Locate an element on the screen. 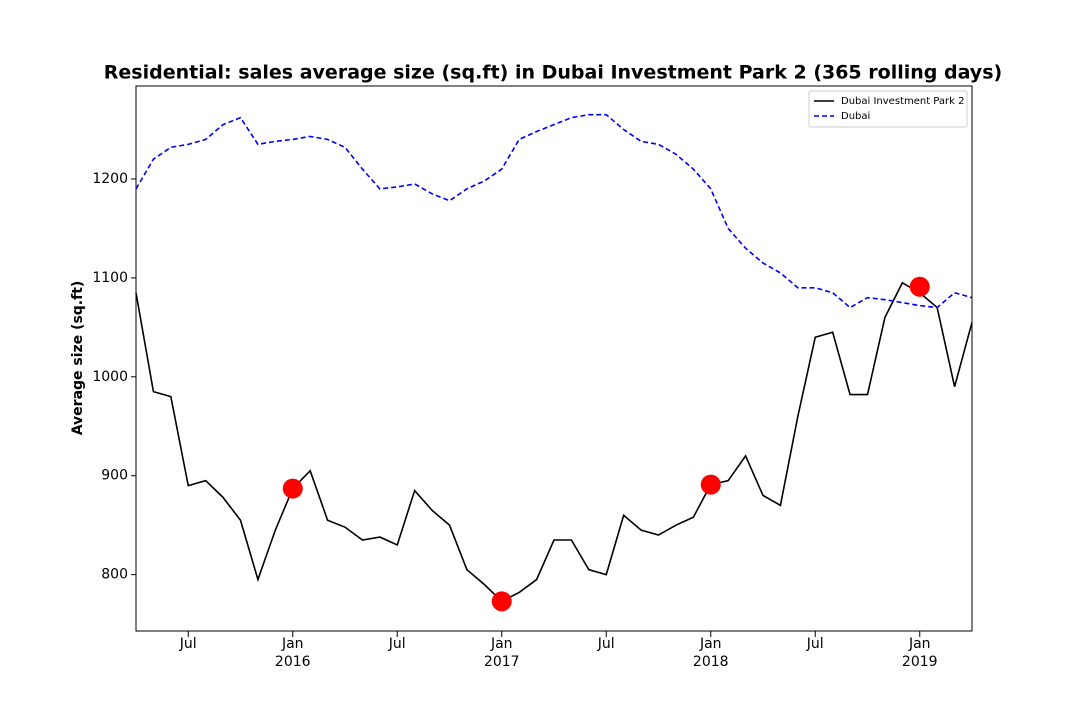 This screenshot has width=1080, height=724. legend-label: Dubai Investment Park 2 is located at coordinates (902, 101).